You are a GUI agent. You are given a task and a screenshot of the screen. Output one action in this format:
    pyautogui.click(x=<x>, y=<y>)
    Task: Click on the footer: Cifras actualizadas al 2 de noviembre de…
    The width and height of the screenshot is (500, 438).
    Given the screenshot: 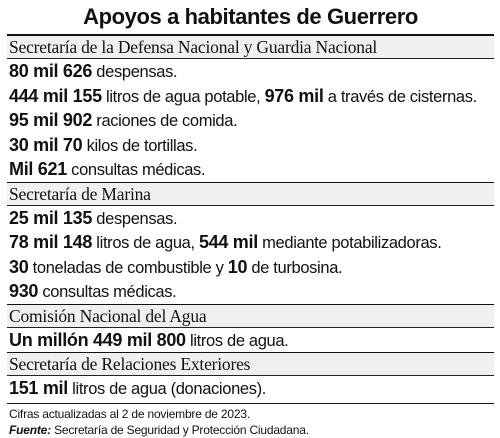 What is the action you would take?
    pyautogui.click(x=250, y=420)
    